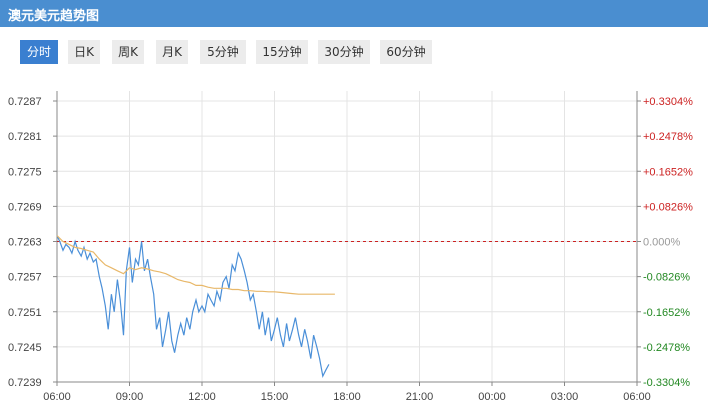  Describe the element at coordinates (668, 137) in the screenshot. I see `y-tick-label-right: +0.2478%` at that location.